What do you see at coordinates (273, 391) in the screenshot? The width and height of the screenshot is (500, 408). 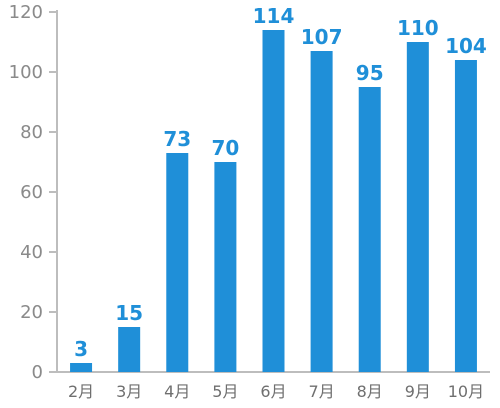 I see `x-tick-label: 6月` at bounding box center [273, 391].